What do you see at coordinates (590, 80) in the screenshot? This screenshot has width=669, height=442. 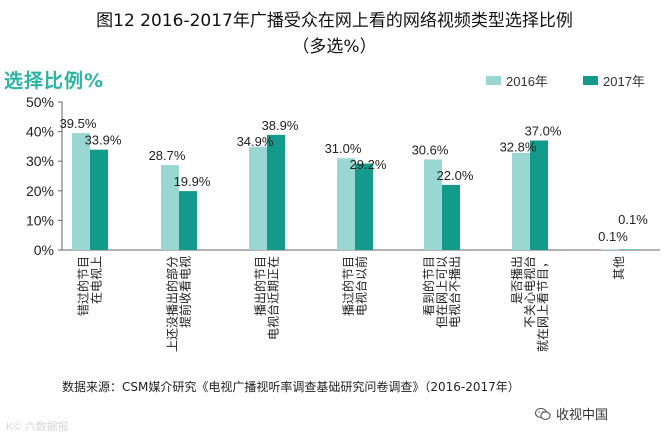 I see `legend-swatch-2017` at bounding box center [590, 80].